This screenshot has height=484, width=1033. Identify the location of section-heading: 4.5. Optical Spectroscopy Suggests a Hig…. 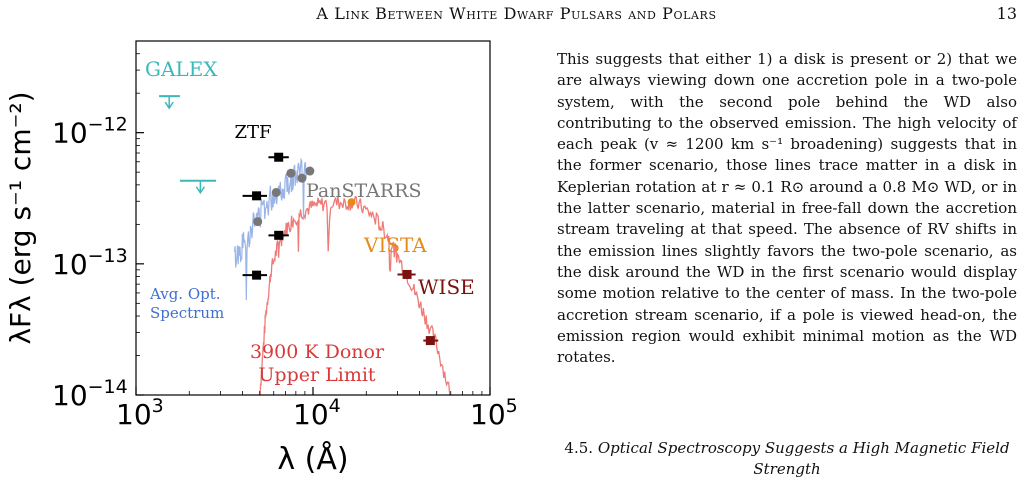
(787, 459).